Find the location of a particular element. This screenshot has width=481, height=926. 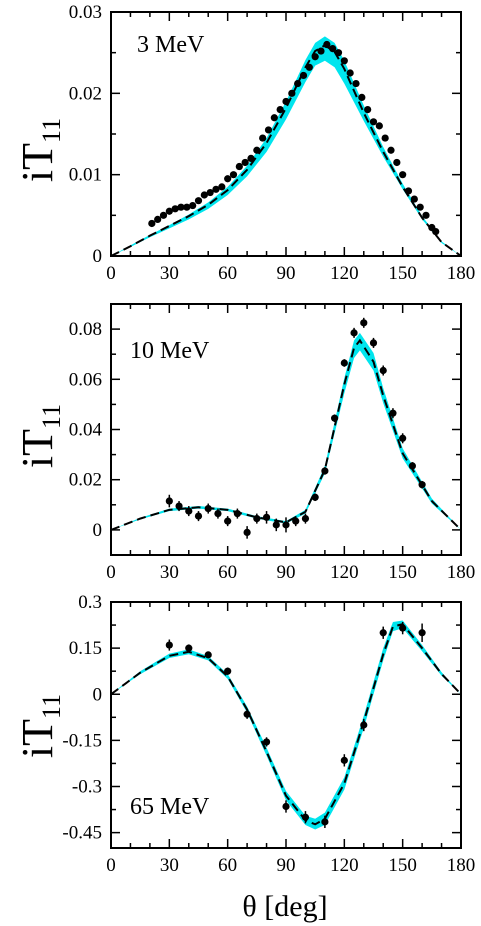

y-tick-label: 0.08 is located at coordinates (85, 329).